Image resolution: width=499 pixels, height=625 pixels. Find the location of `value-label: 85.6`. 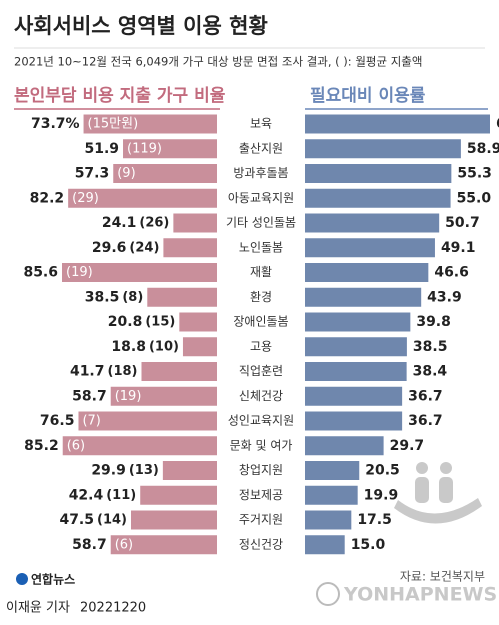

value-label: 85.6 is located at coordinates (40, 273).